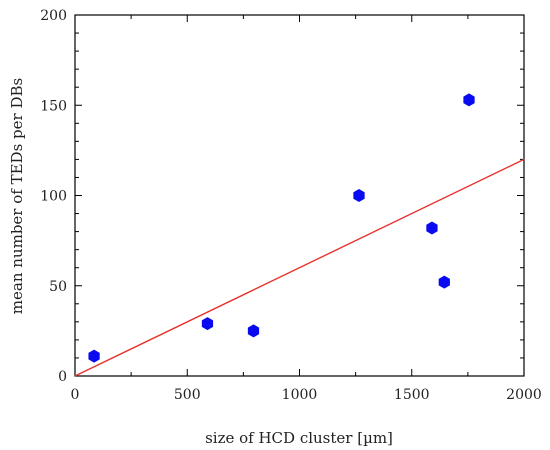 The image size is (550, 450). Describe the element at coordinates (75, 395) in the screenshot. I see `x-tick-label: 0` at that location.